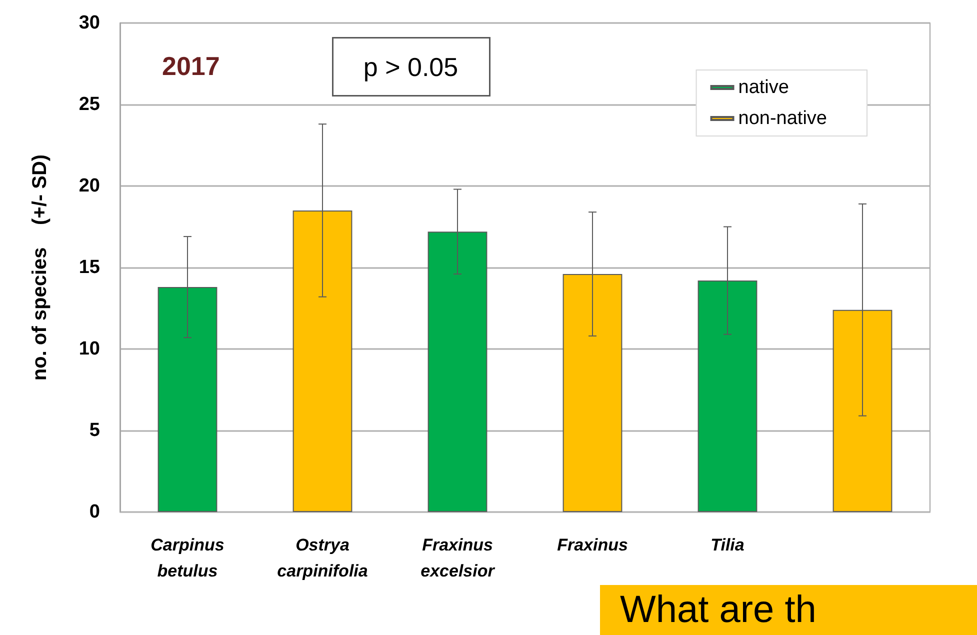  Describe the element at coordinates (40, 267) in the screenshot. I see `y-axis-title: no. of species (+/- SD)` at that location.